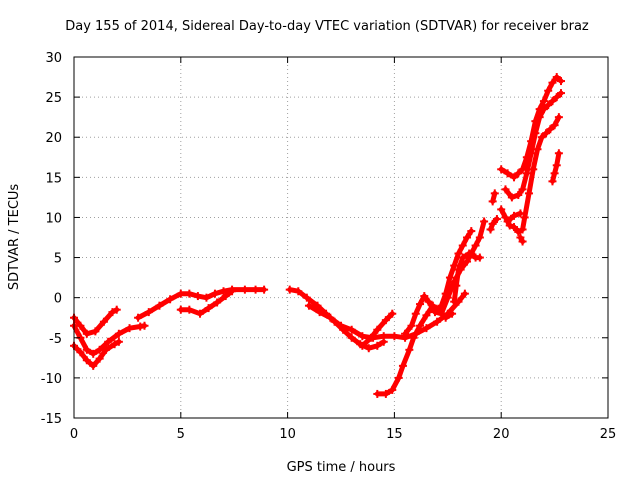 This screenshot has width=640, height=480. What do you see at coordinates (287, 434) in the screenshot?
I see `x-tick-label: 10` at bounding box center [287, 434].